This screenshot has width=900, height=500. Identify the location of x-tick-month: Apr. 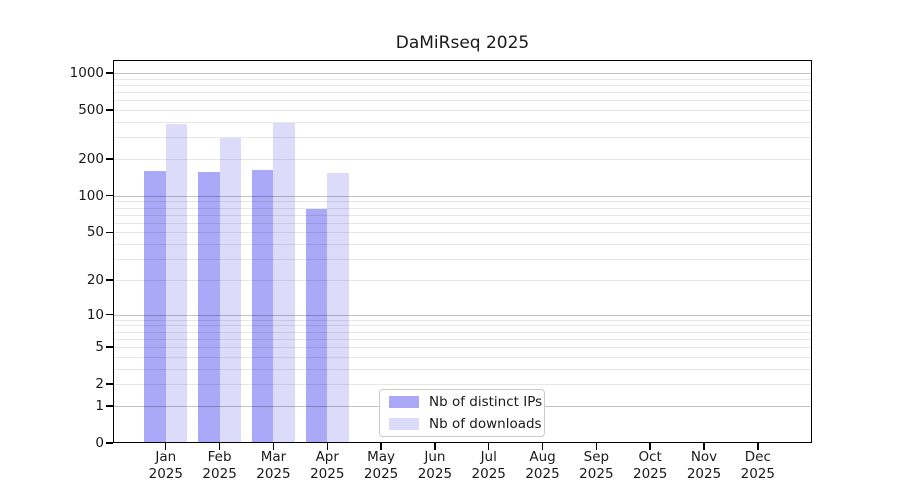
(327, 457).